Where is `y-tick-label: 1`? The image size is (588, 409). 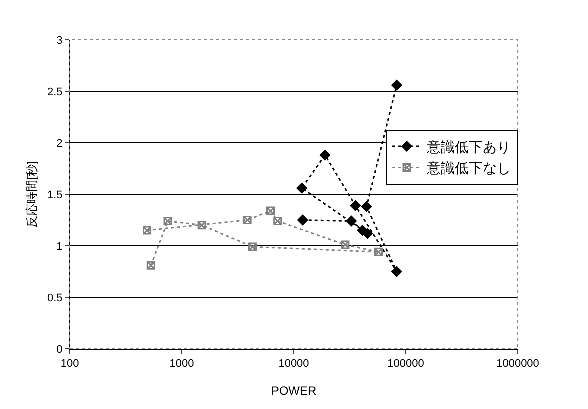 y-tick-label: 1 is located at coordinates (59, 246).